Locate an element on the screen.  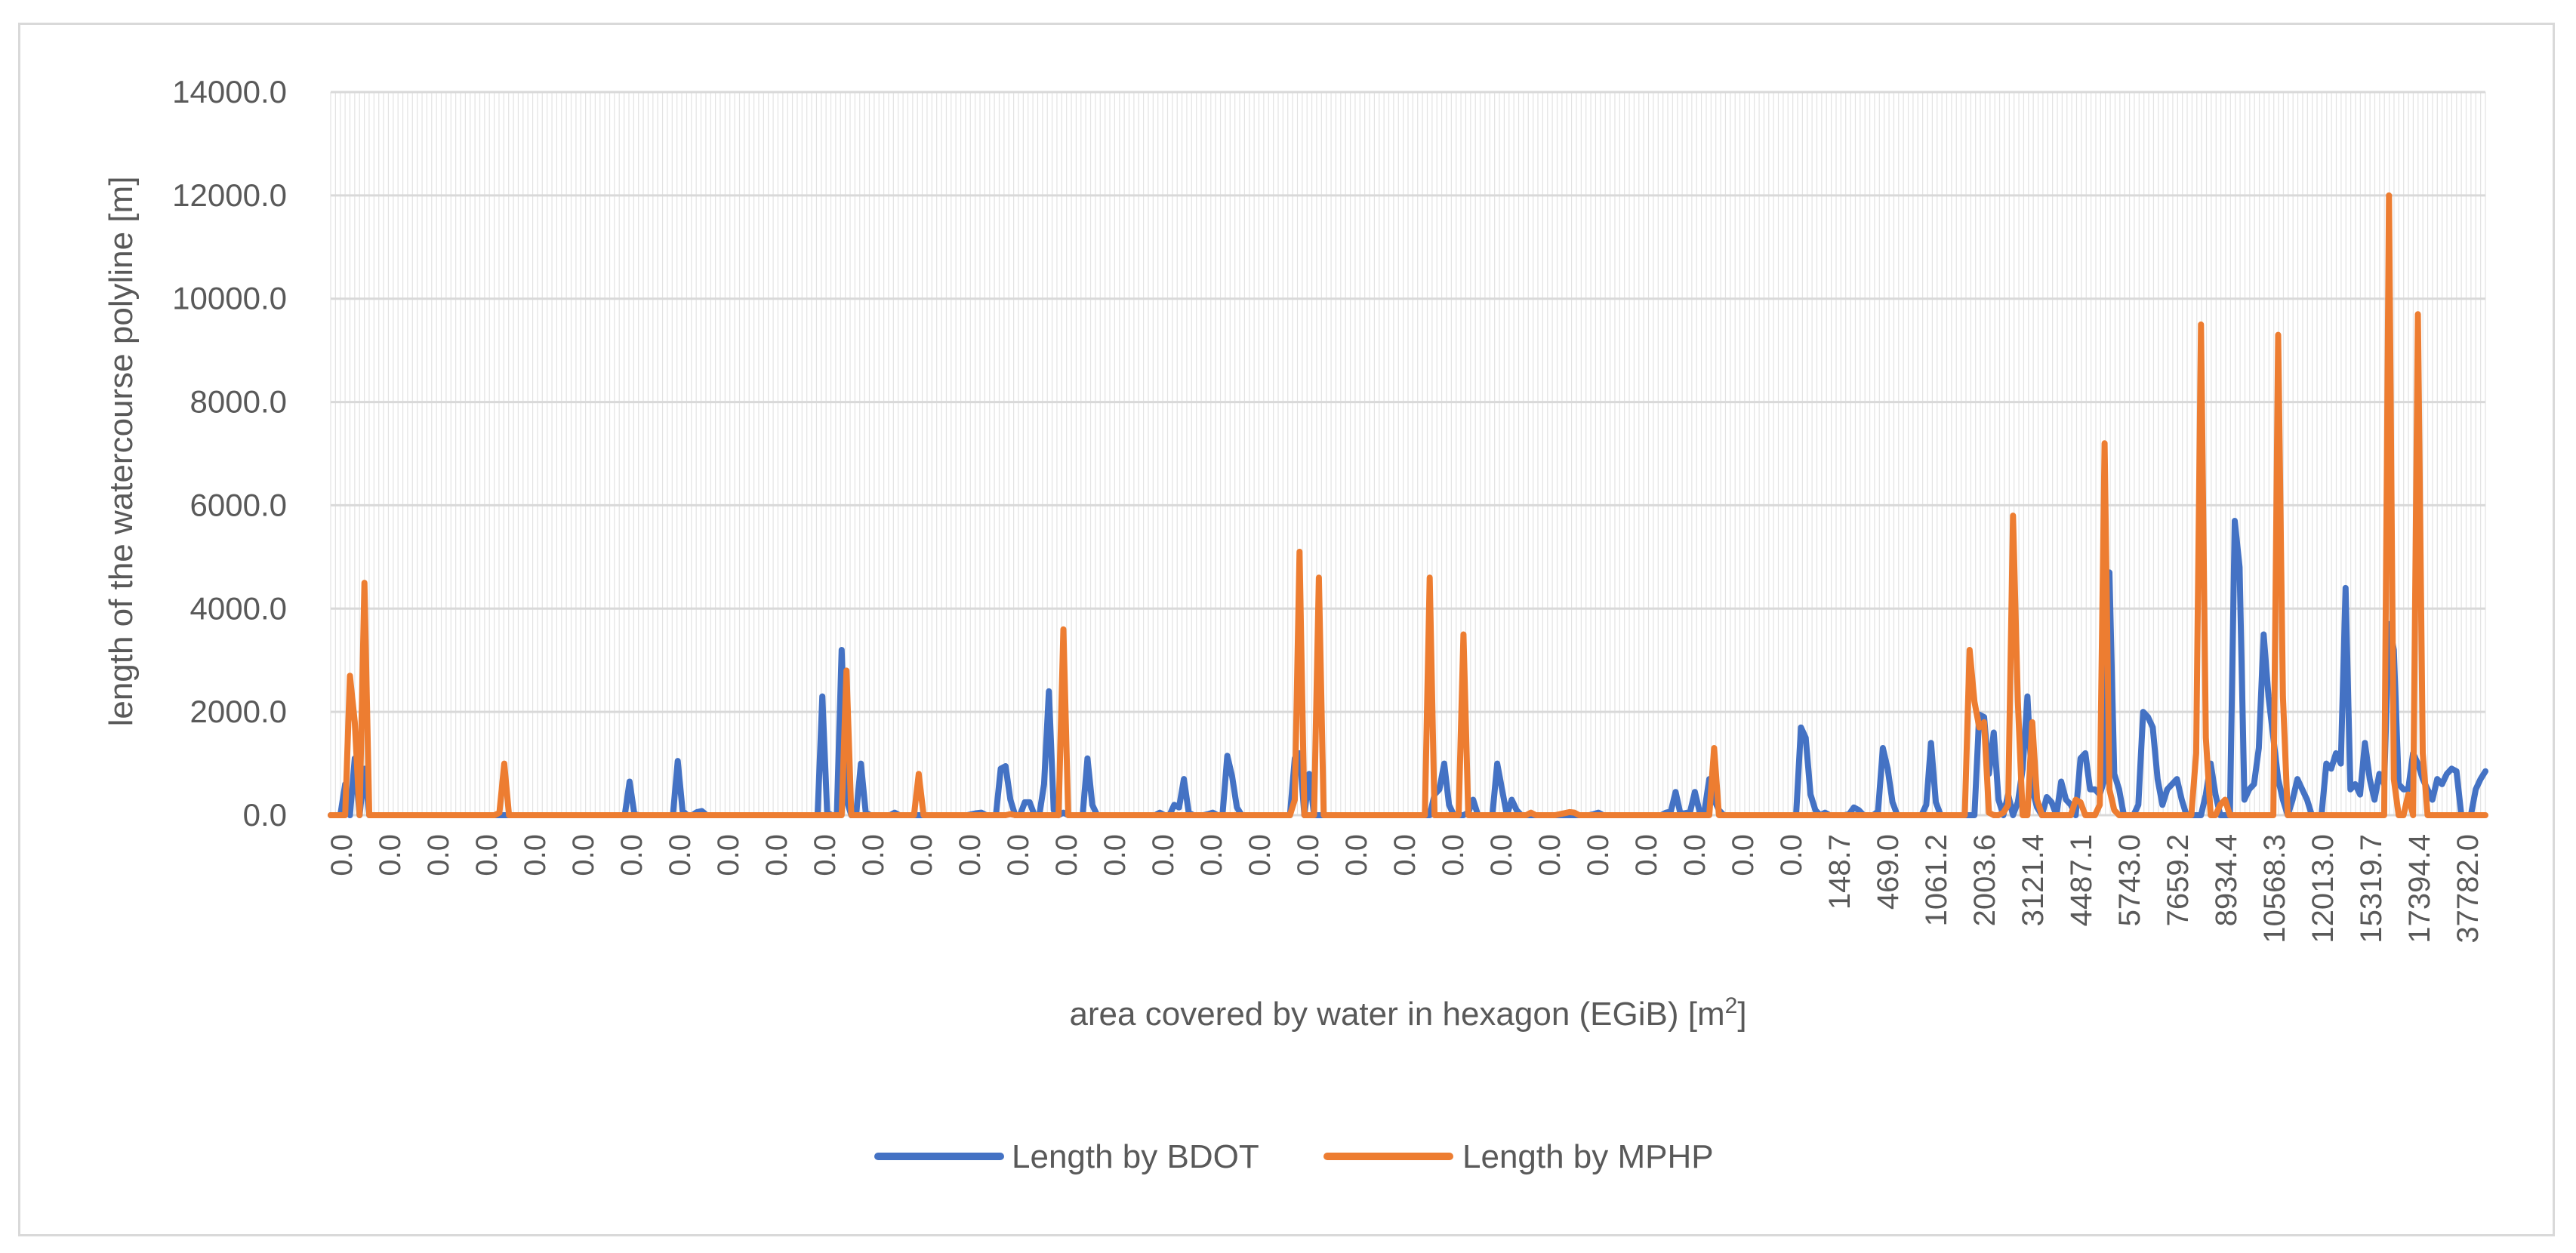
x-tick-label: 5743.0 is located at coordinates (2129, 880).